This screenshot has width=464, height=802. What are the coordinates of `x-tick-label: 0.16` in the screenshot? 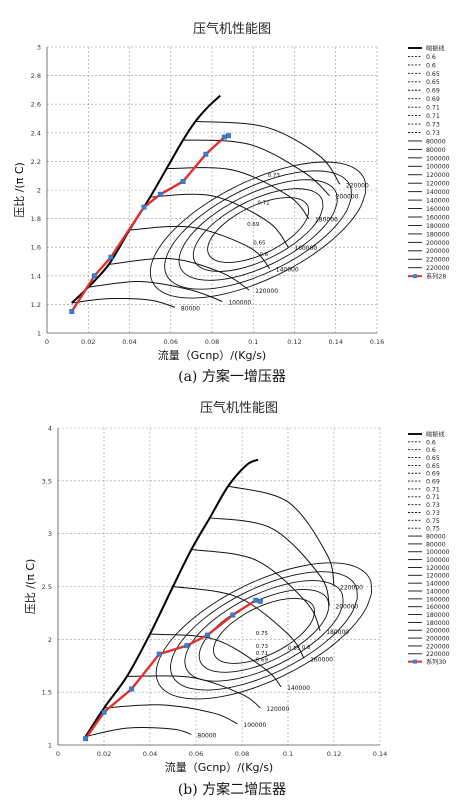 It's located at (377, 342).